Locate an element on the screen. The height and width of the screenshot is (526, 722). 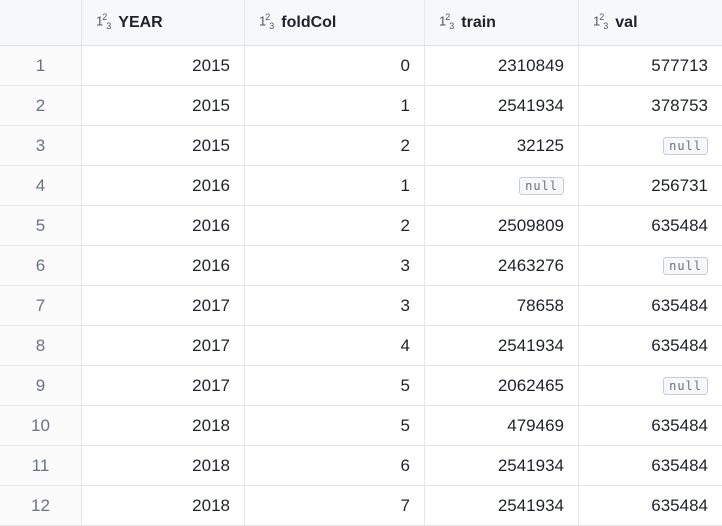
row-index-cell: 7 is located at coordinates (41, 305).